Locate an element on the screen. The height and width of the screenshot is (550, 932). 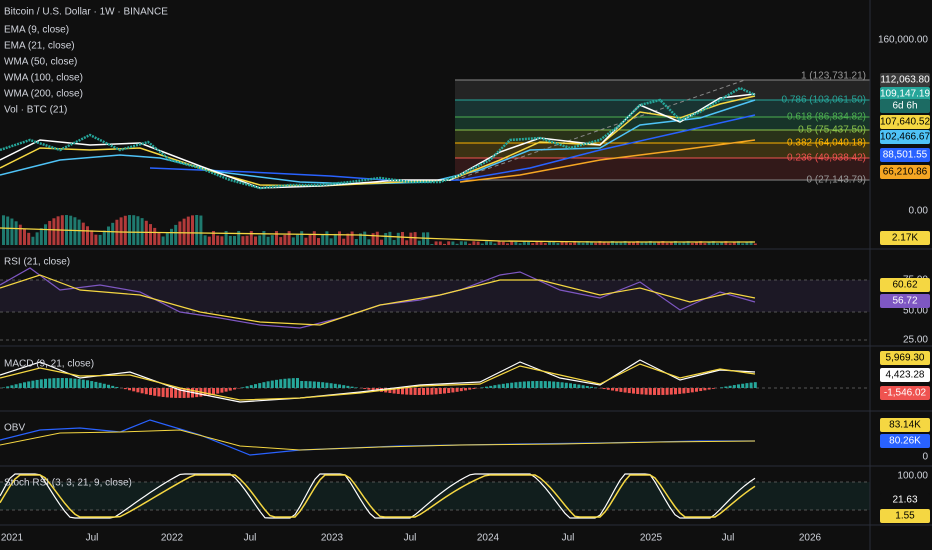
price-tag: 4,423.28 is located at coordinates (905, 375).